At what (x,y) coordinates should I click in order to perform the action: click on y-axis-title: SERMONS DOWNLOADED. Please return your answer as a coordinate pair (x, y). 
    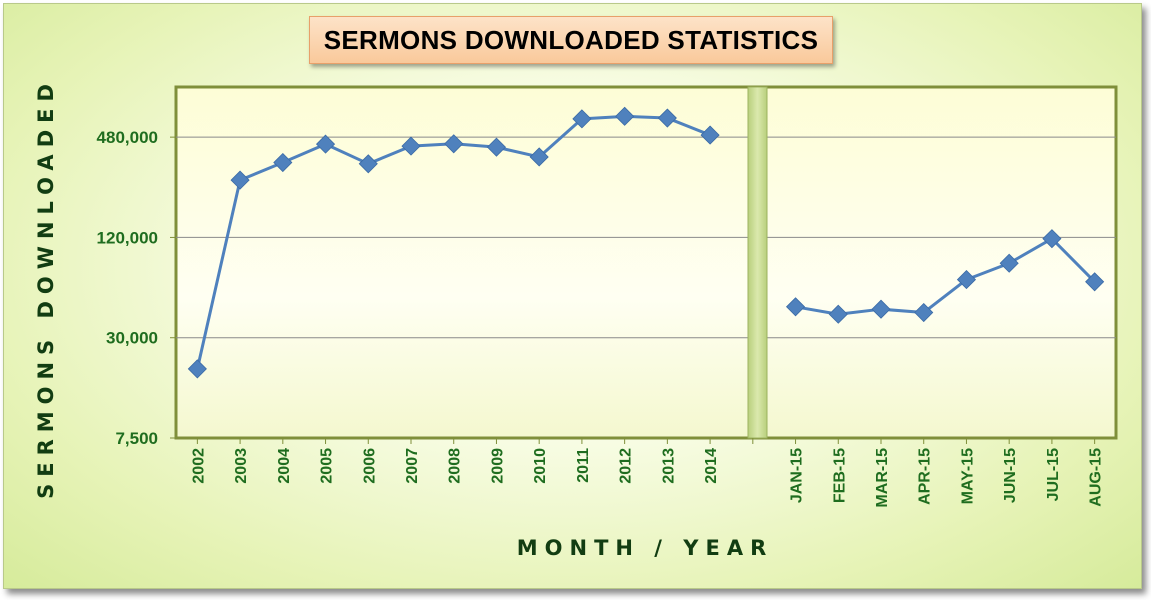
    Looking at the image, I should click on (46, 288).